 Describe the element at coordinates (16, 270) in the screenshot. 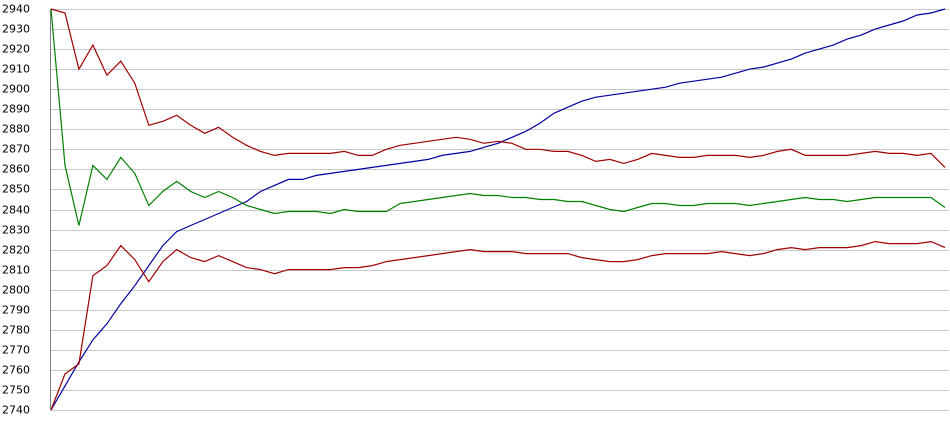

I see `y-tick-label: 2810` at that location.